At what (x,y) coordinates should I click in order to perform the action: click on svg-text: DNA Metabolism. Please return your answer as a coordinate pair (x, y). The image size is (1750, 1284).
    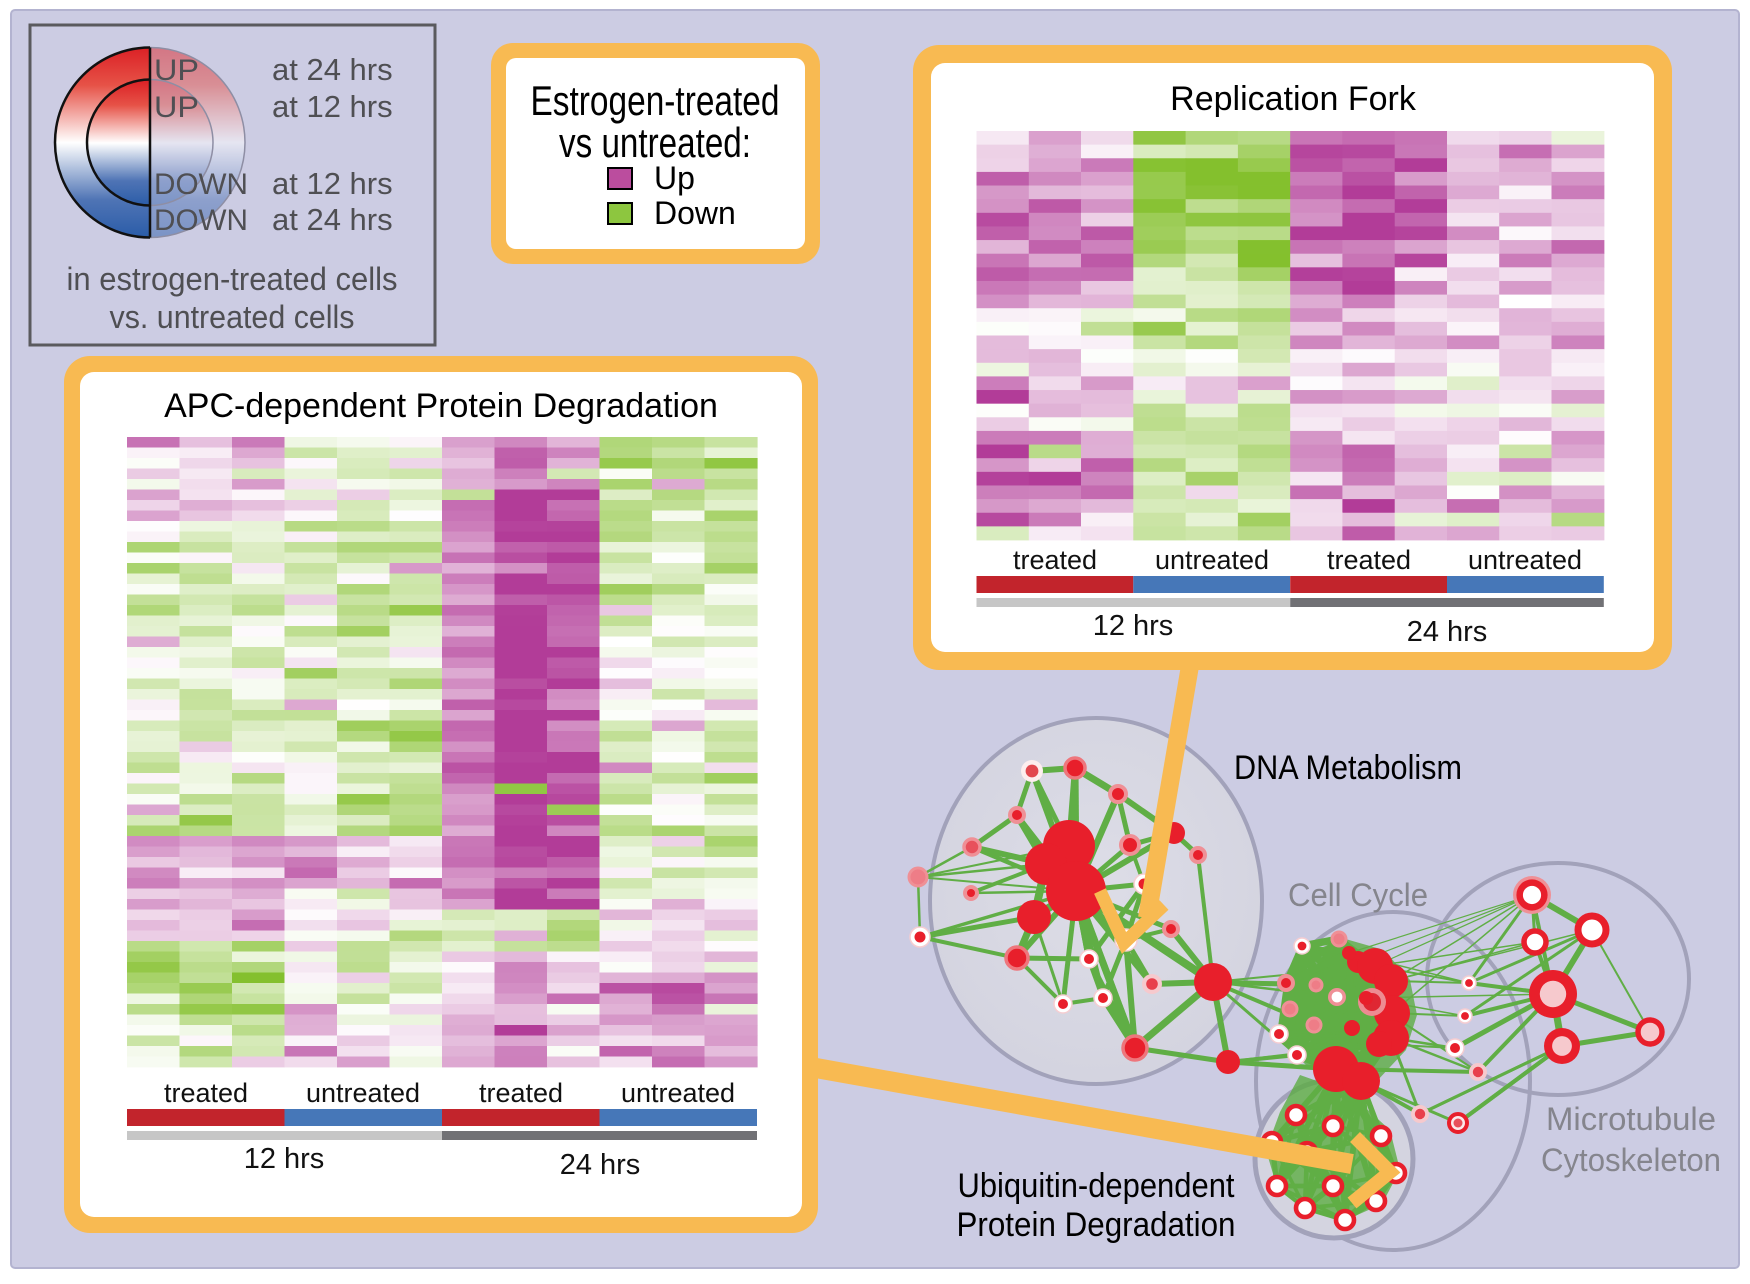
    Looking at the image, I should click on (1348, 768).